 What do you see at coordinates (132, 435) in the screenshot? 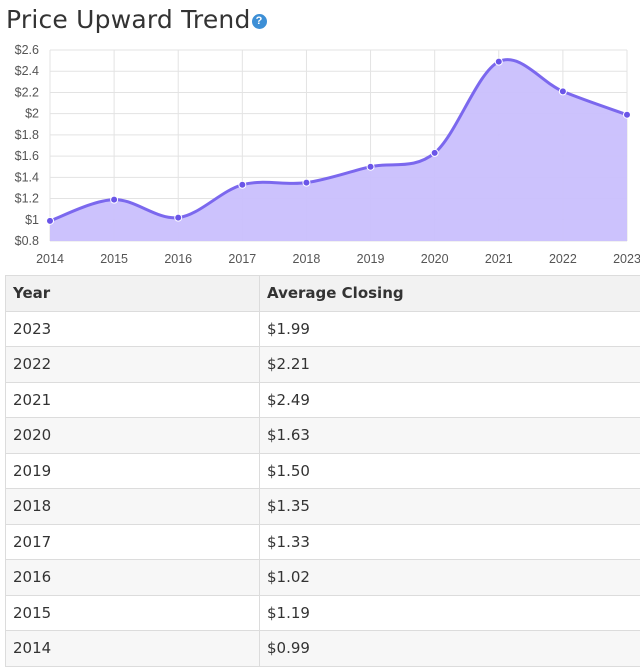
I see `year-cell: 2020` at bounding box center [132, 435].